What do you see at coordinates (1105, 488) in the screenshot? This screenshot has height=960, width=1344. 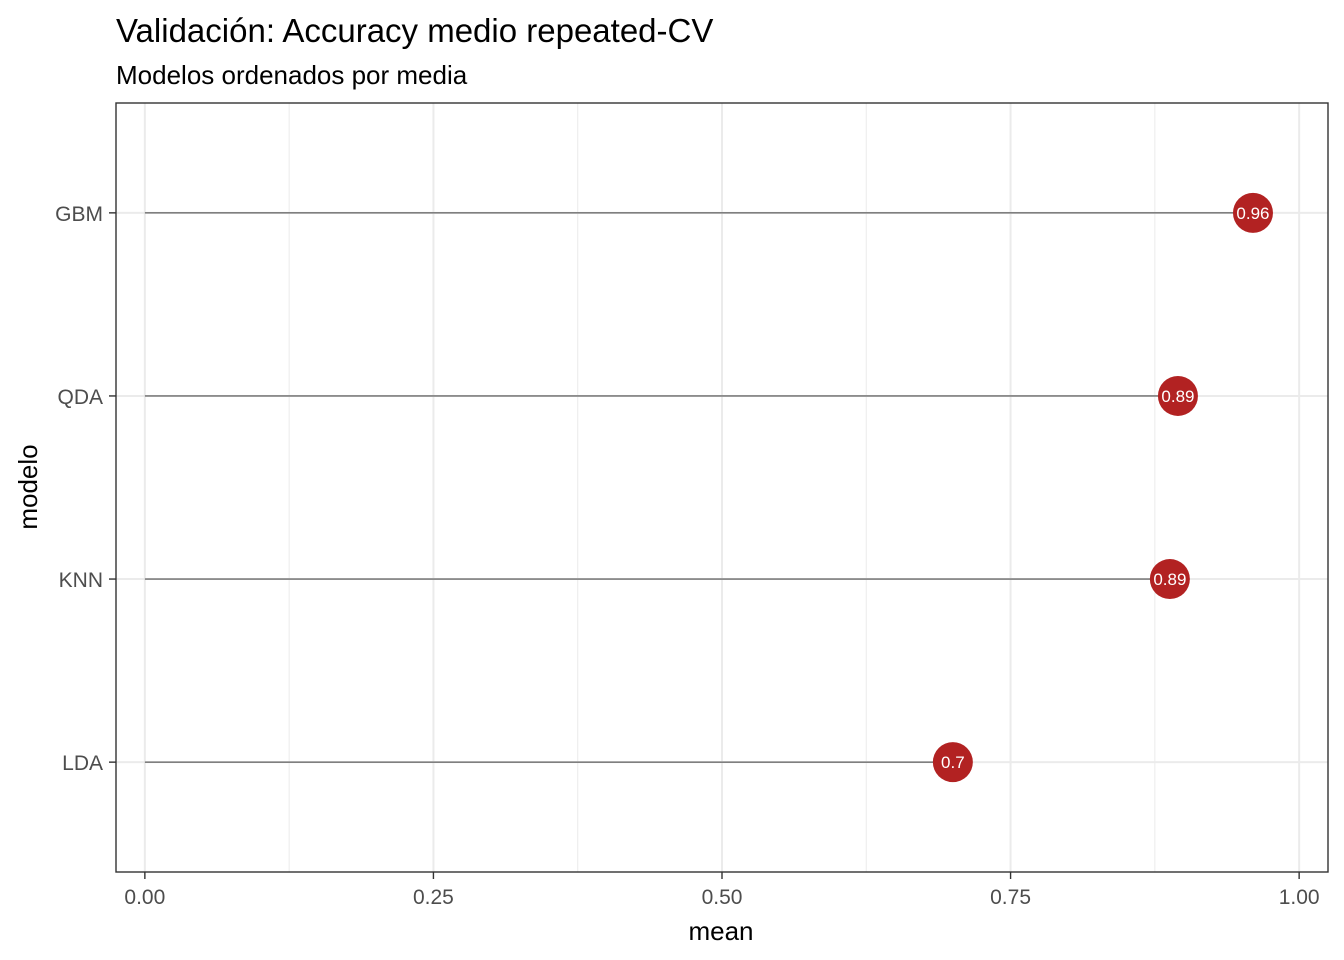 I see `point-labels: 0.96 0.89 0.89 0.7` at bounding box center [1105, 488].